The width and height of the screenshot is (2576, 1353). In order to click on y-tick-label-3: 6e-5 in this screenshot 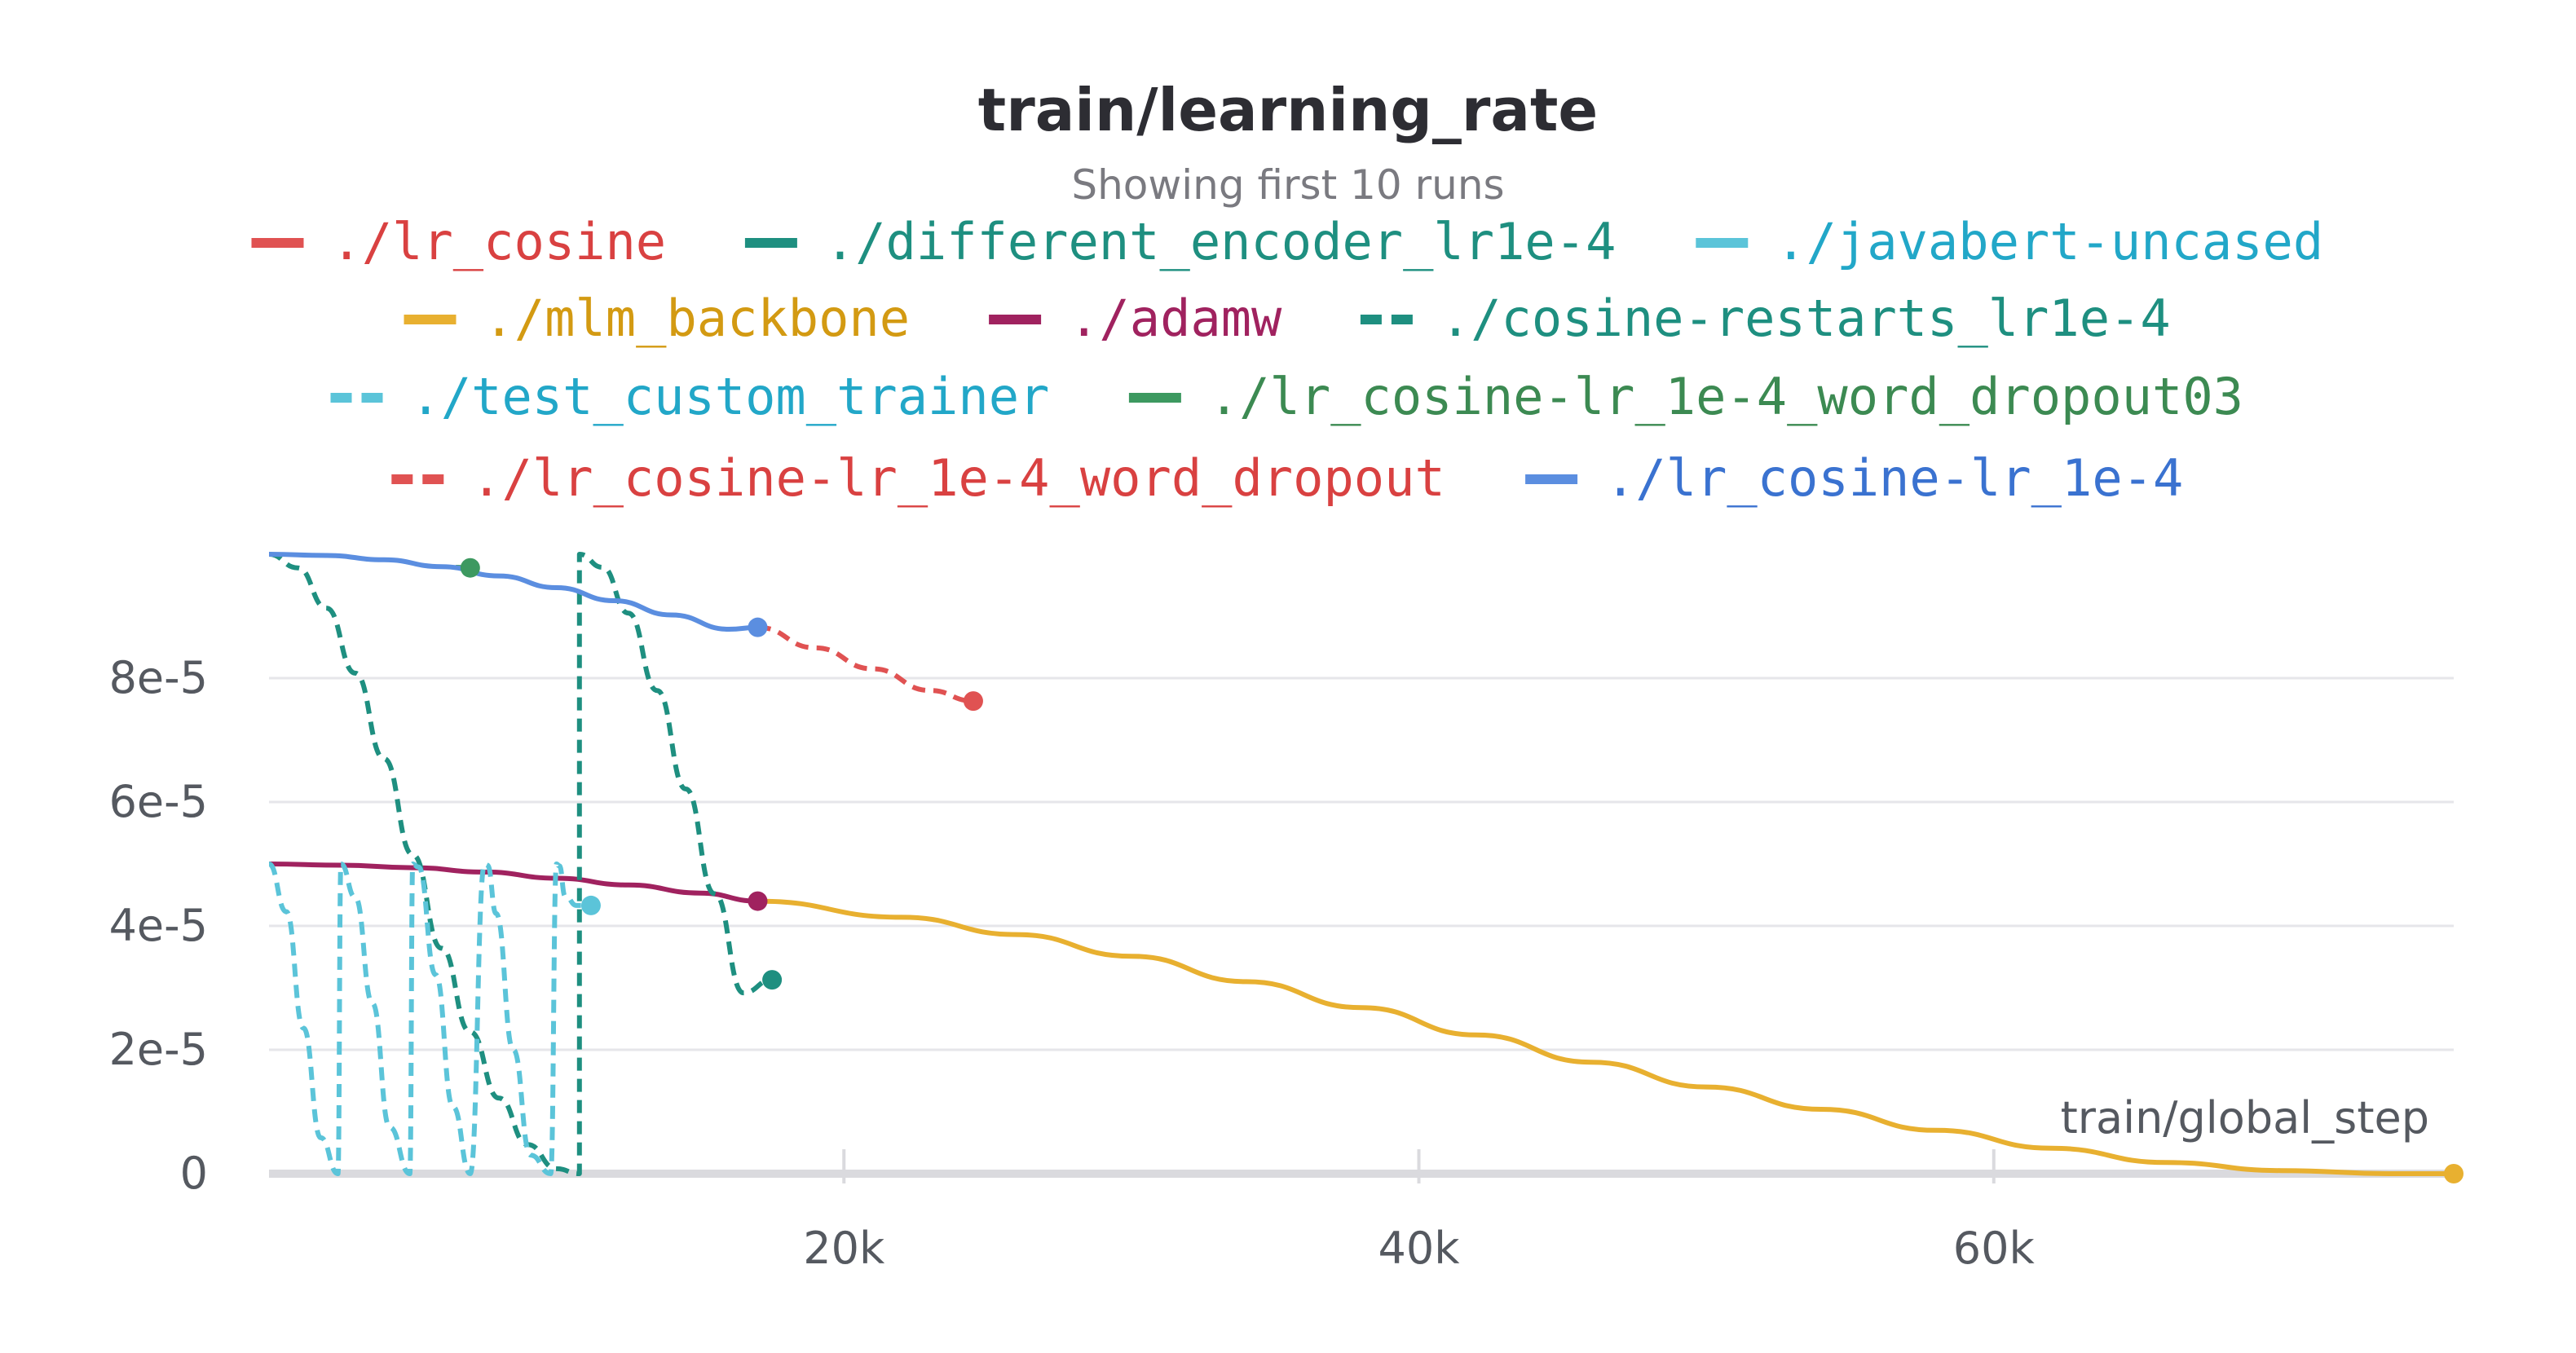, I will do `click(158, 801)`.